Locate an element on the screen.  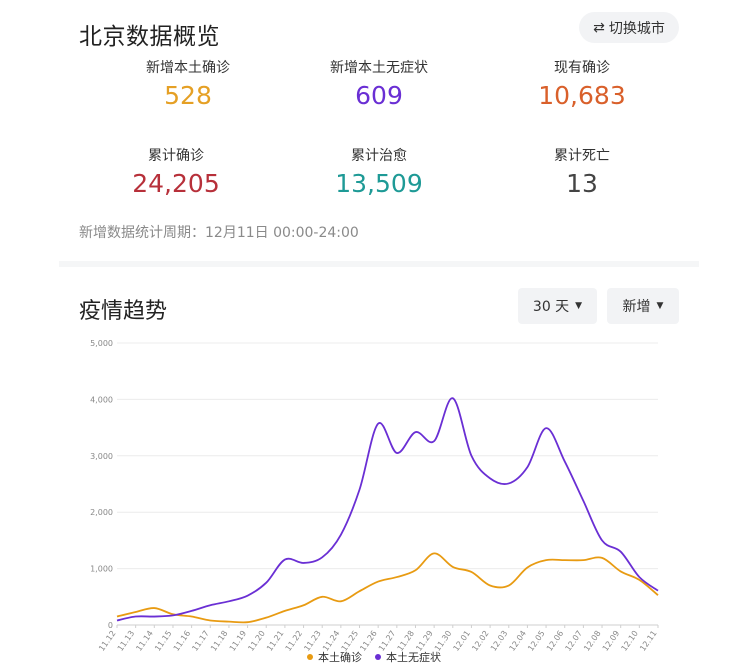
x-tick-label: 12.01 is located at coordinates (462, 641).